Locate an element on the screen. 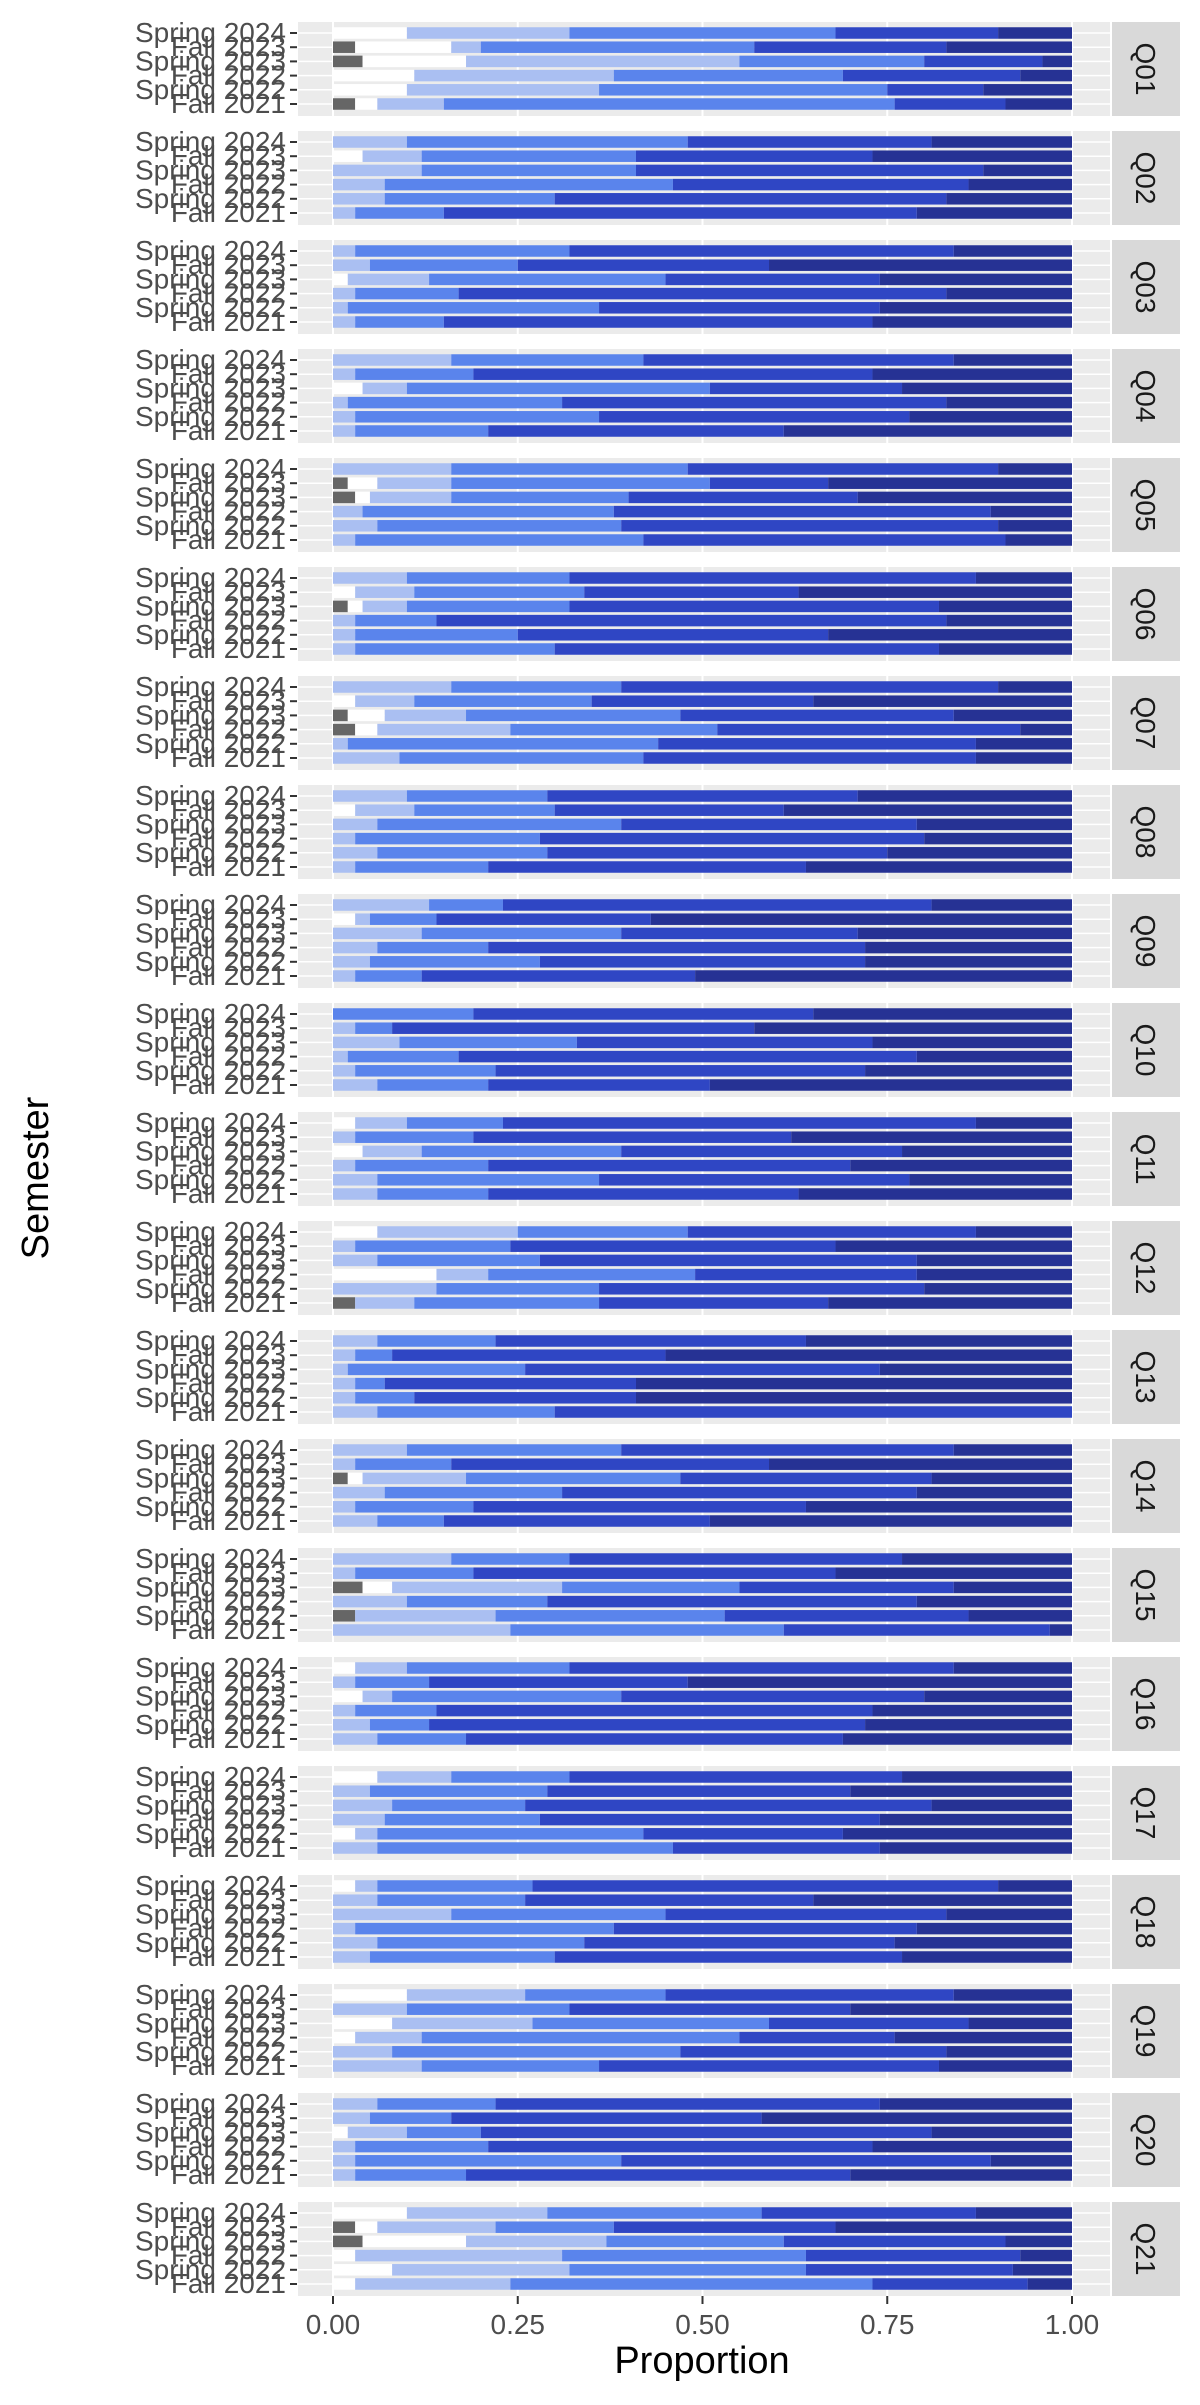 The height and width of the screenshot is (2405, 1200). facet-strip-label: Q14 is located at coordinates (1145, 1486).